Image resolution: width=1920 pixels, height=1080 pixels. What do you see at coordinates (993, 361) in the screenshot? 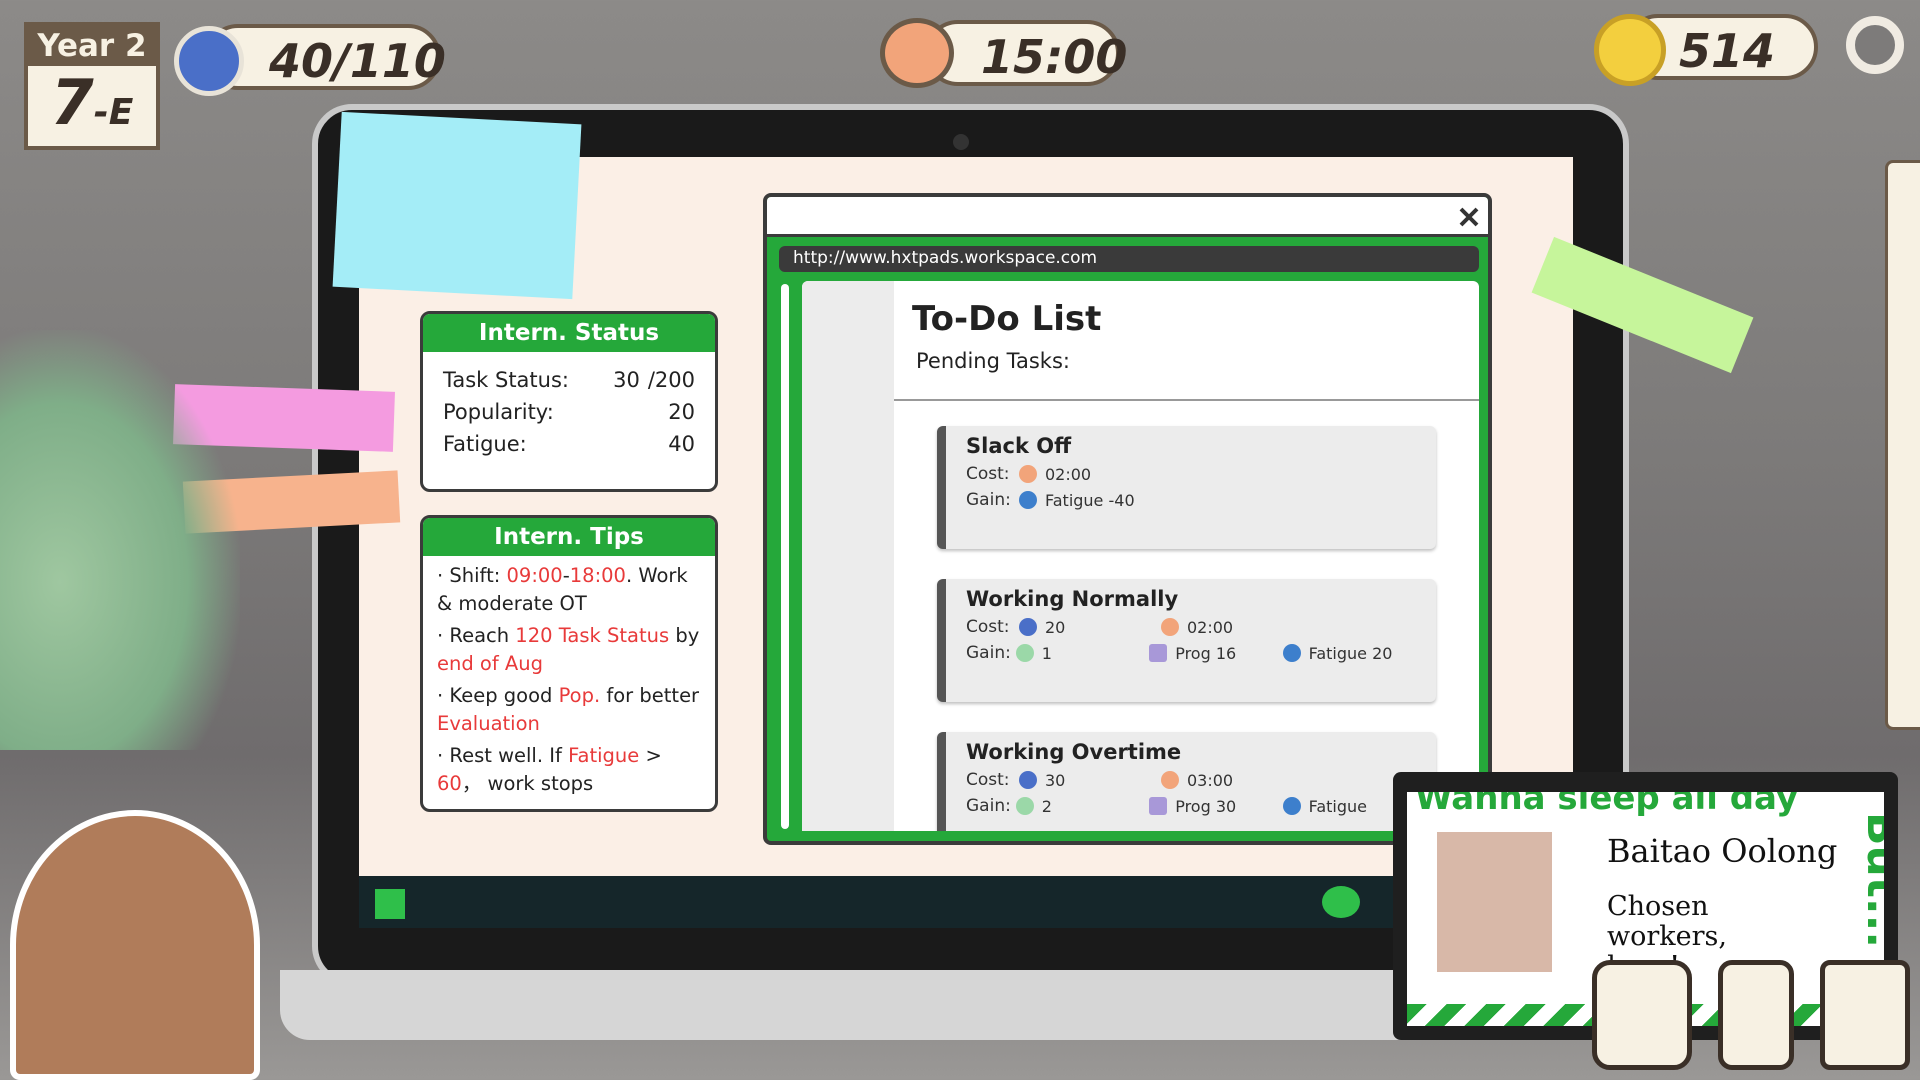
I see `page-subtitle: Pending Tasks:` at bounding box center [993, 361].